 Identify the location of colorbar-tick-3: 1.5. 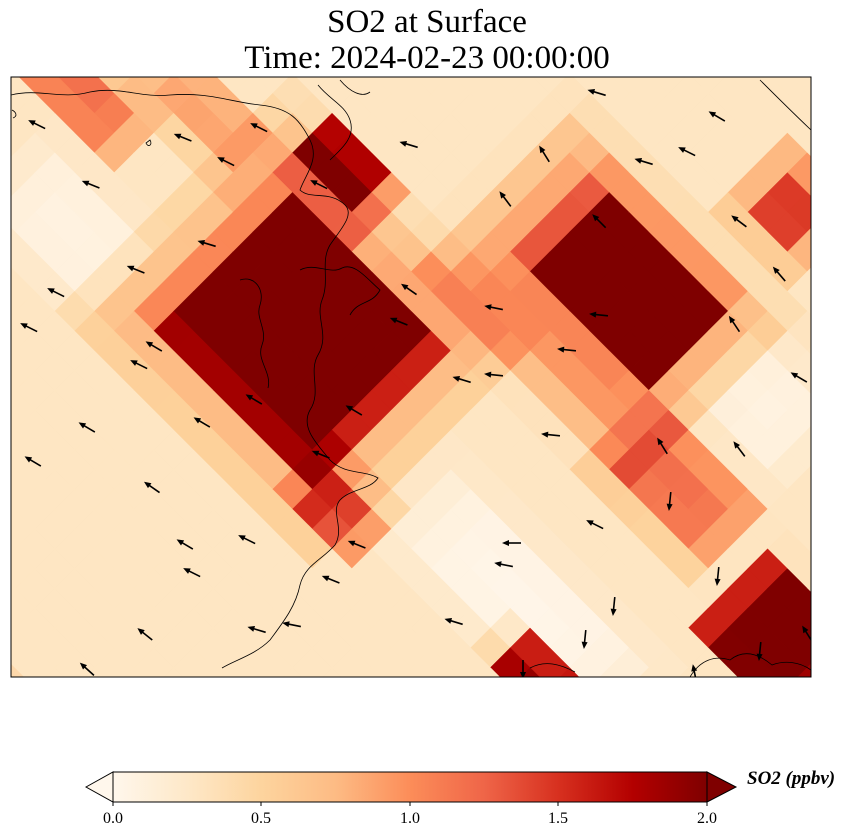
(558, 818).